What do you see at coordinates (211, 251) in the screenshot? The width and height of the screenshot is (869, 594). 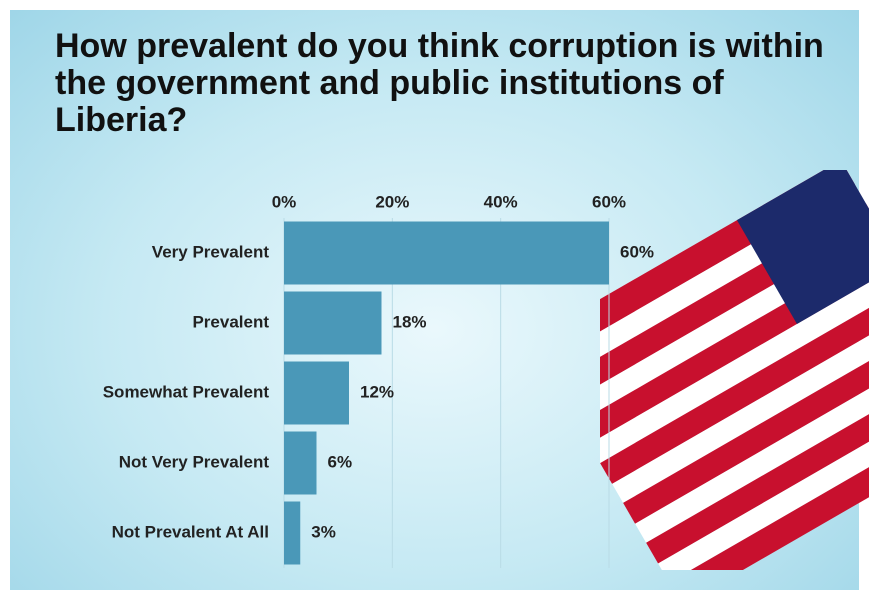 I see `y-tick-label: Very Prevalent` at bounding box center [211, 251].